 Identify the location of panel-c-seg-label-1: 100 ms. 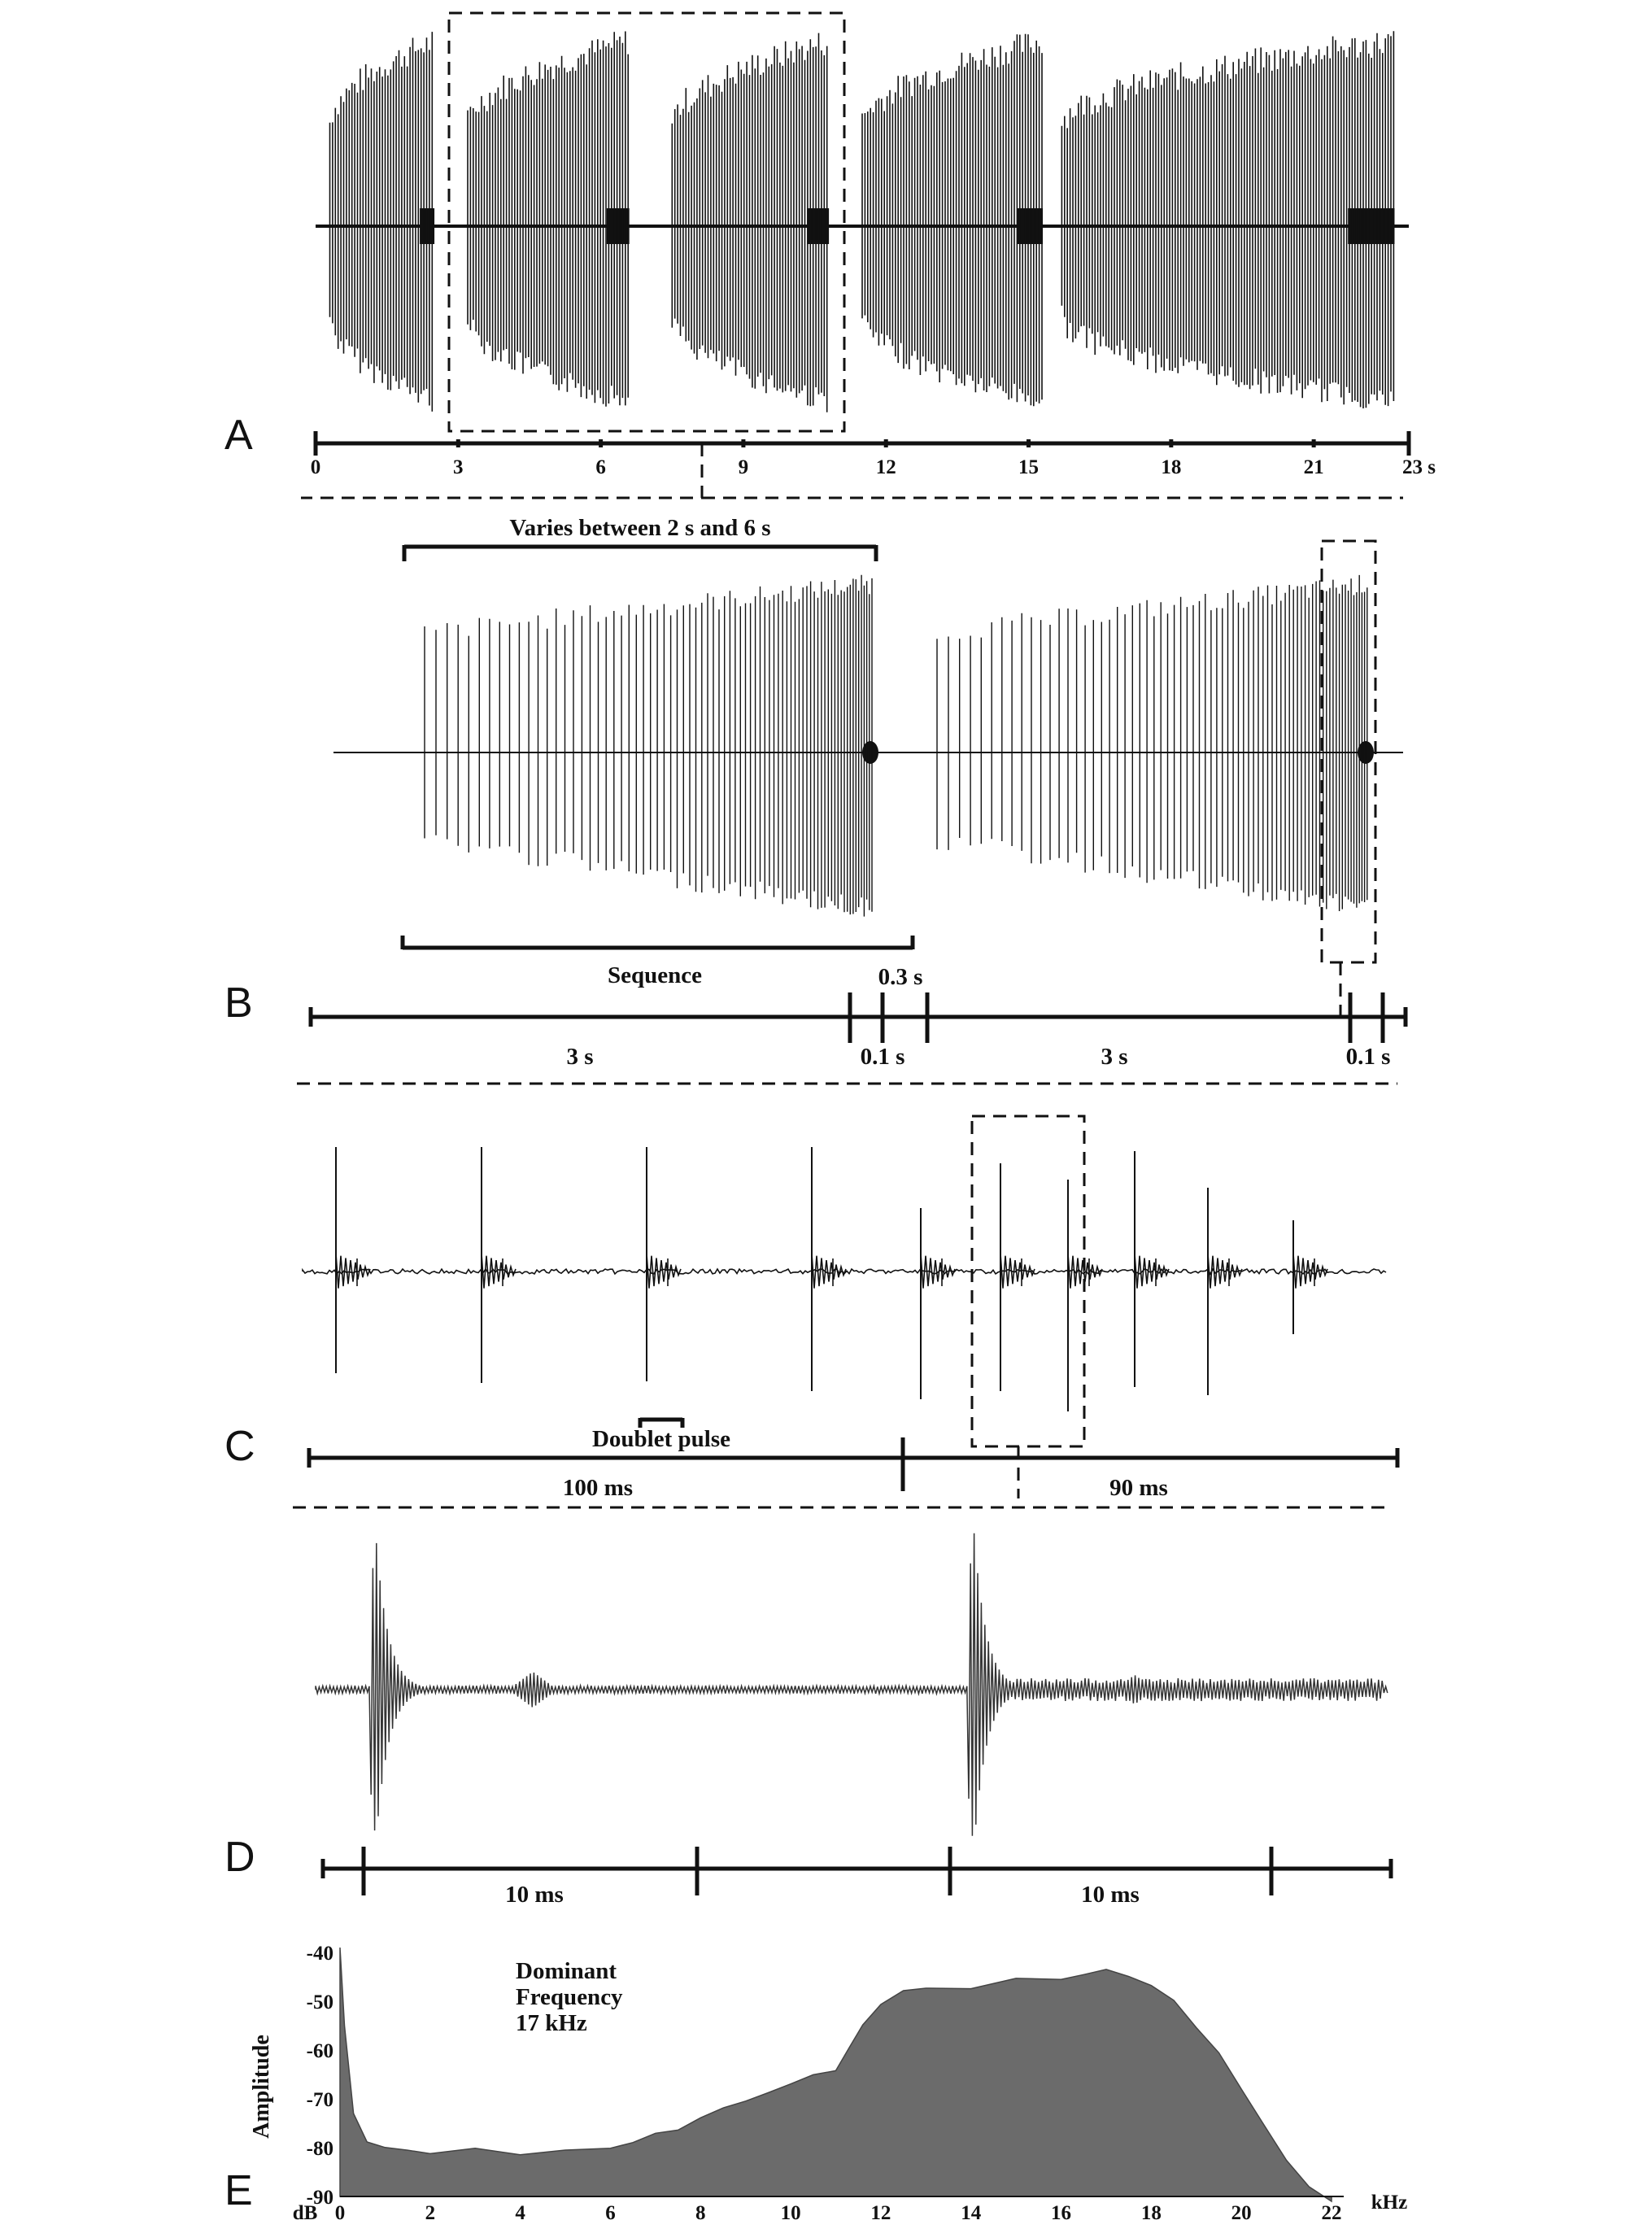
(598, 1488).